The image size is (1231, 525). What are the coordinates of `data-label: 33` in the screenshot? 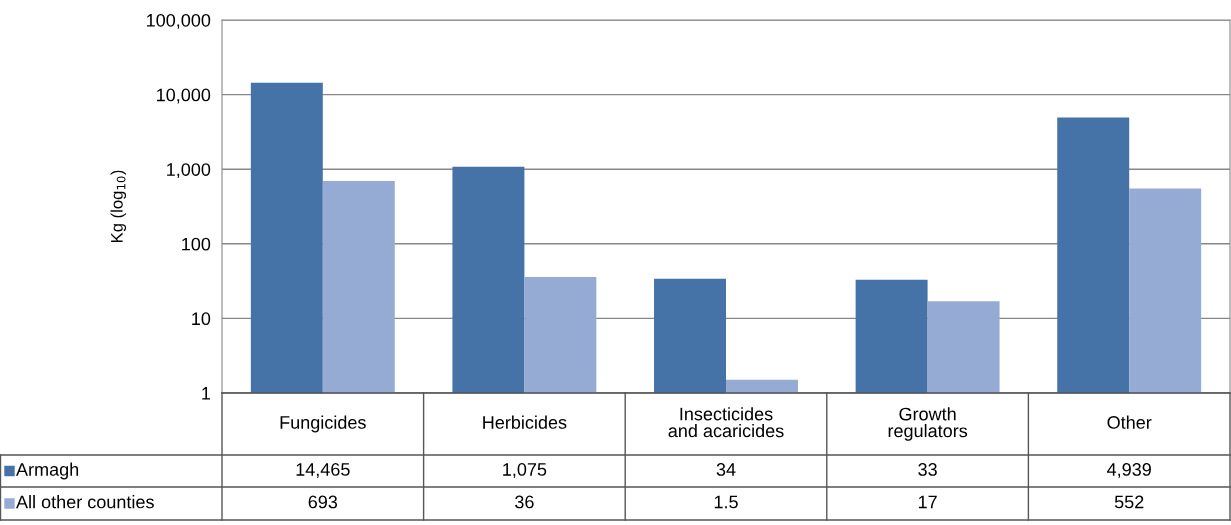 It's located at (927, 469).